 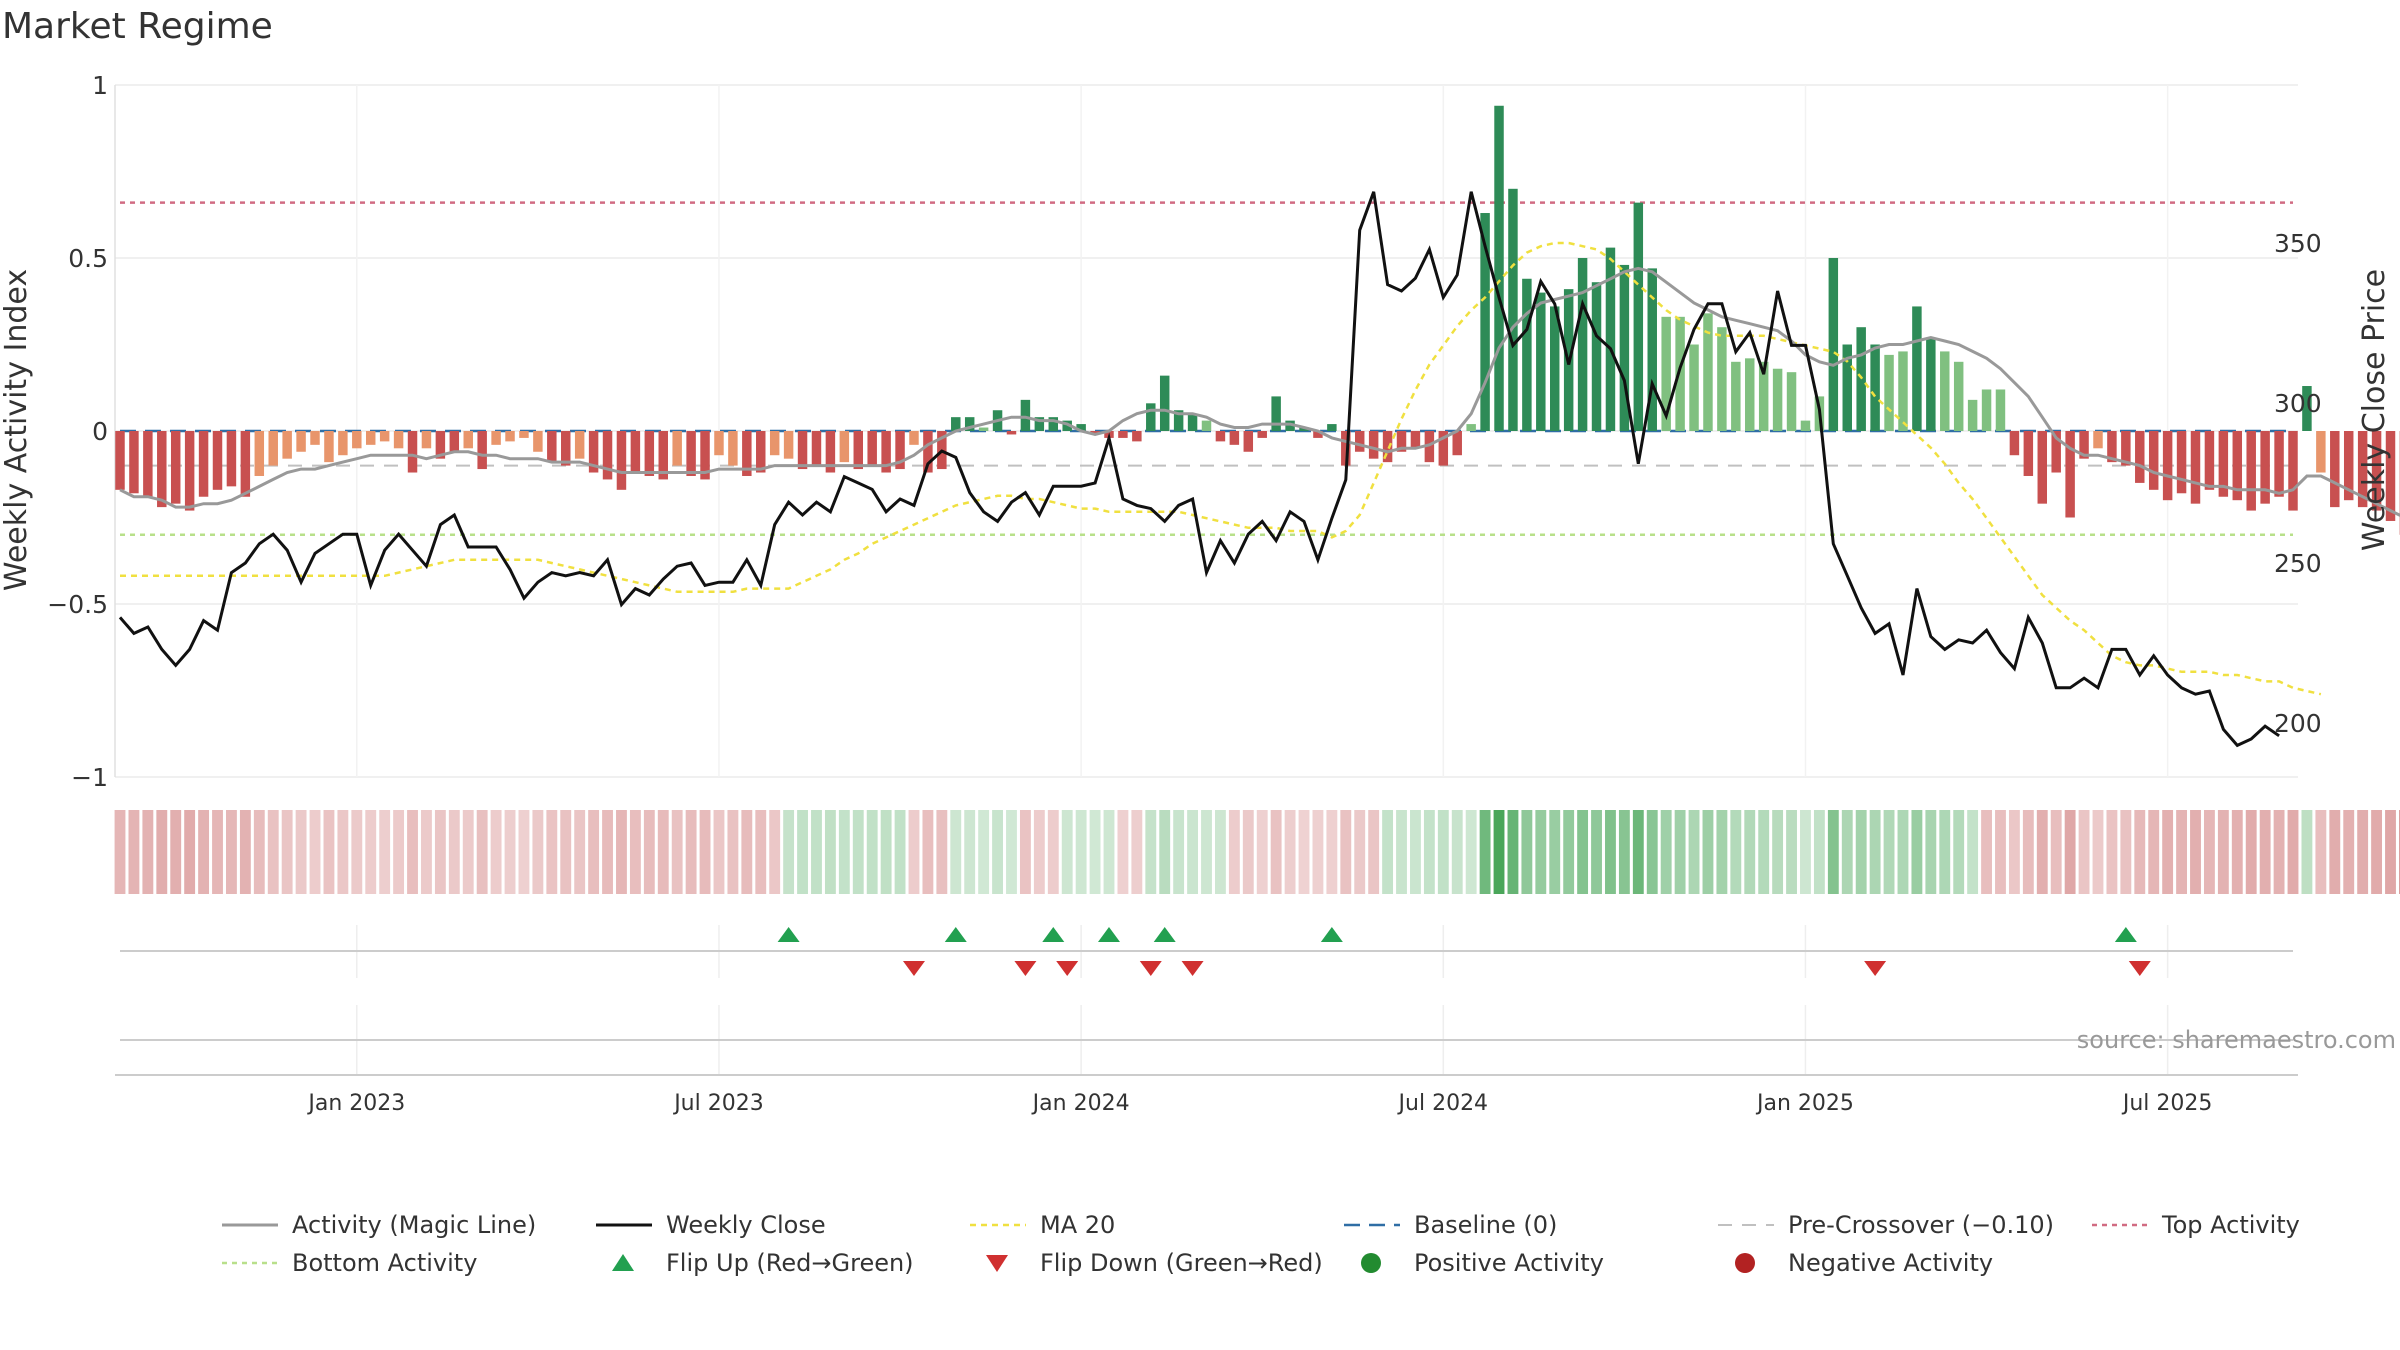 I want to click on legend-item-baseline: Baseline (0), so click(x=1450, y=1225).